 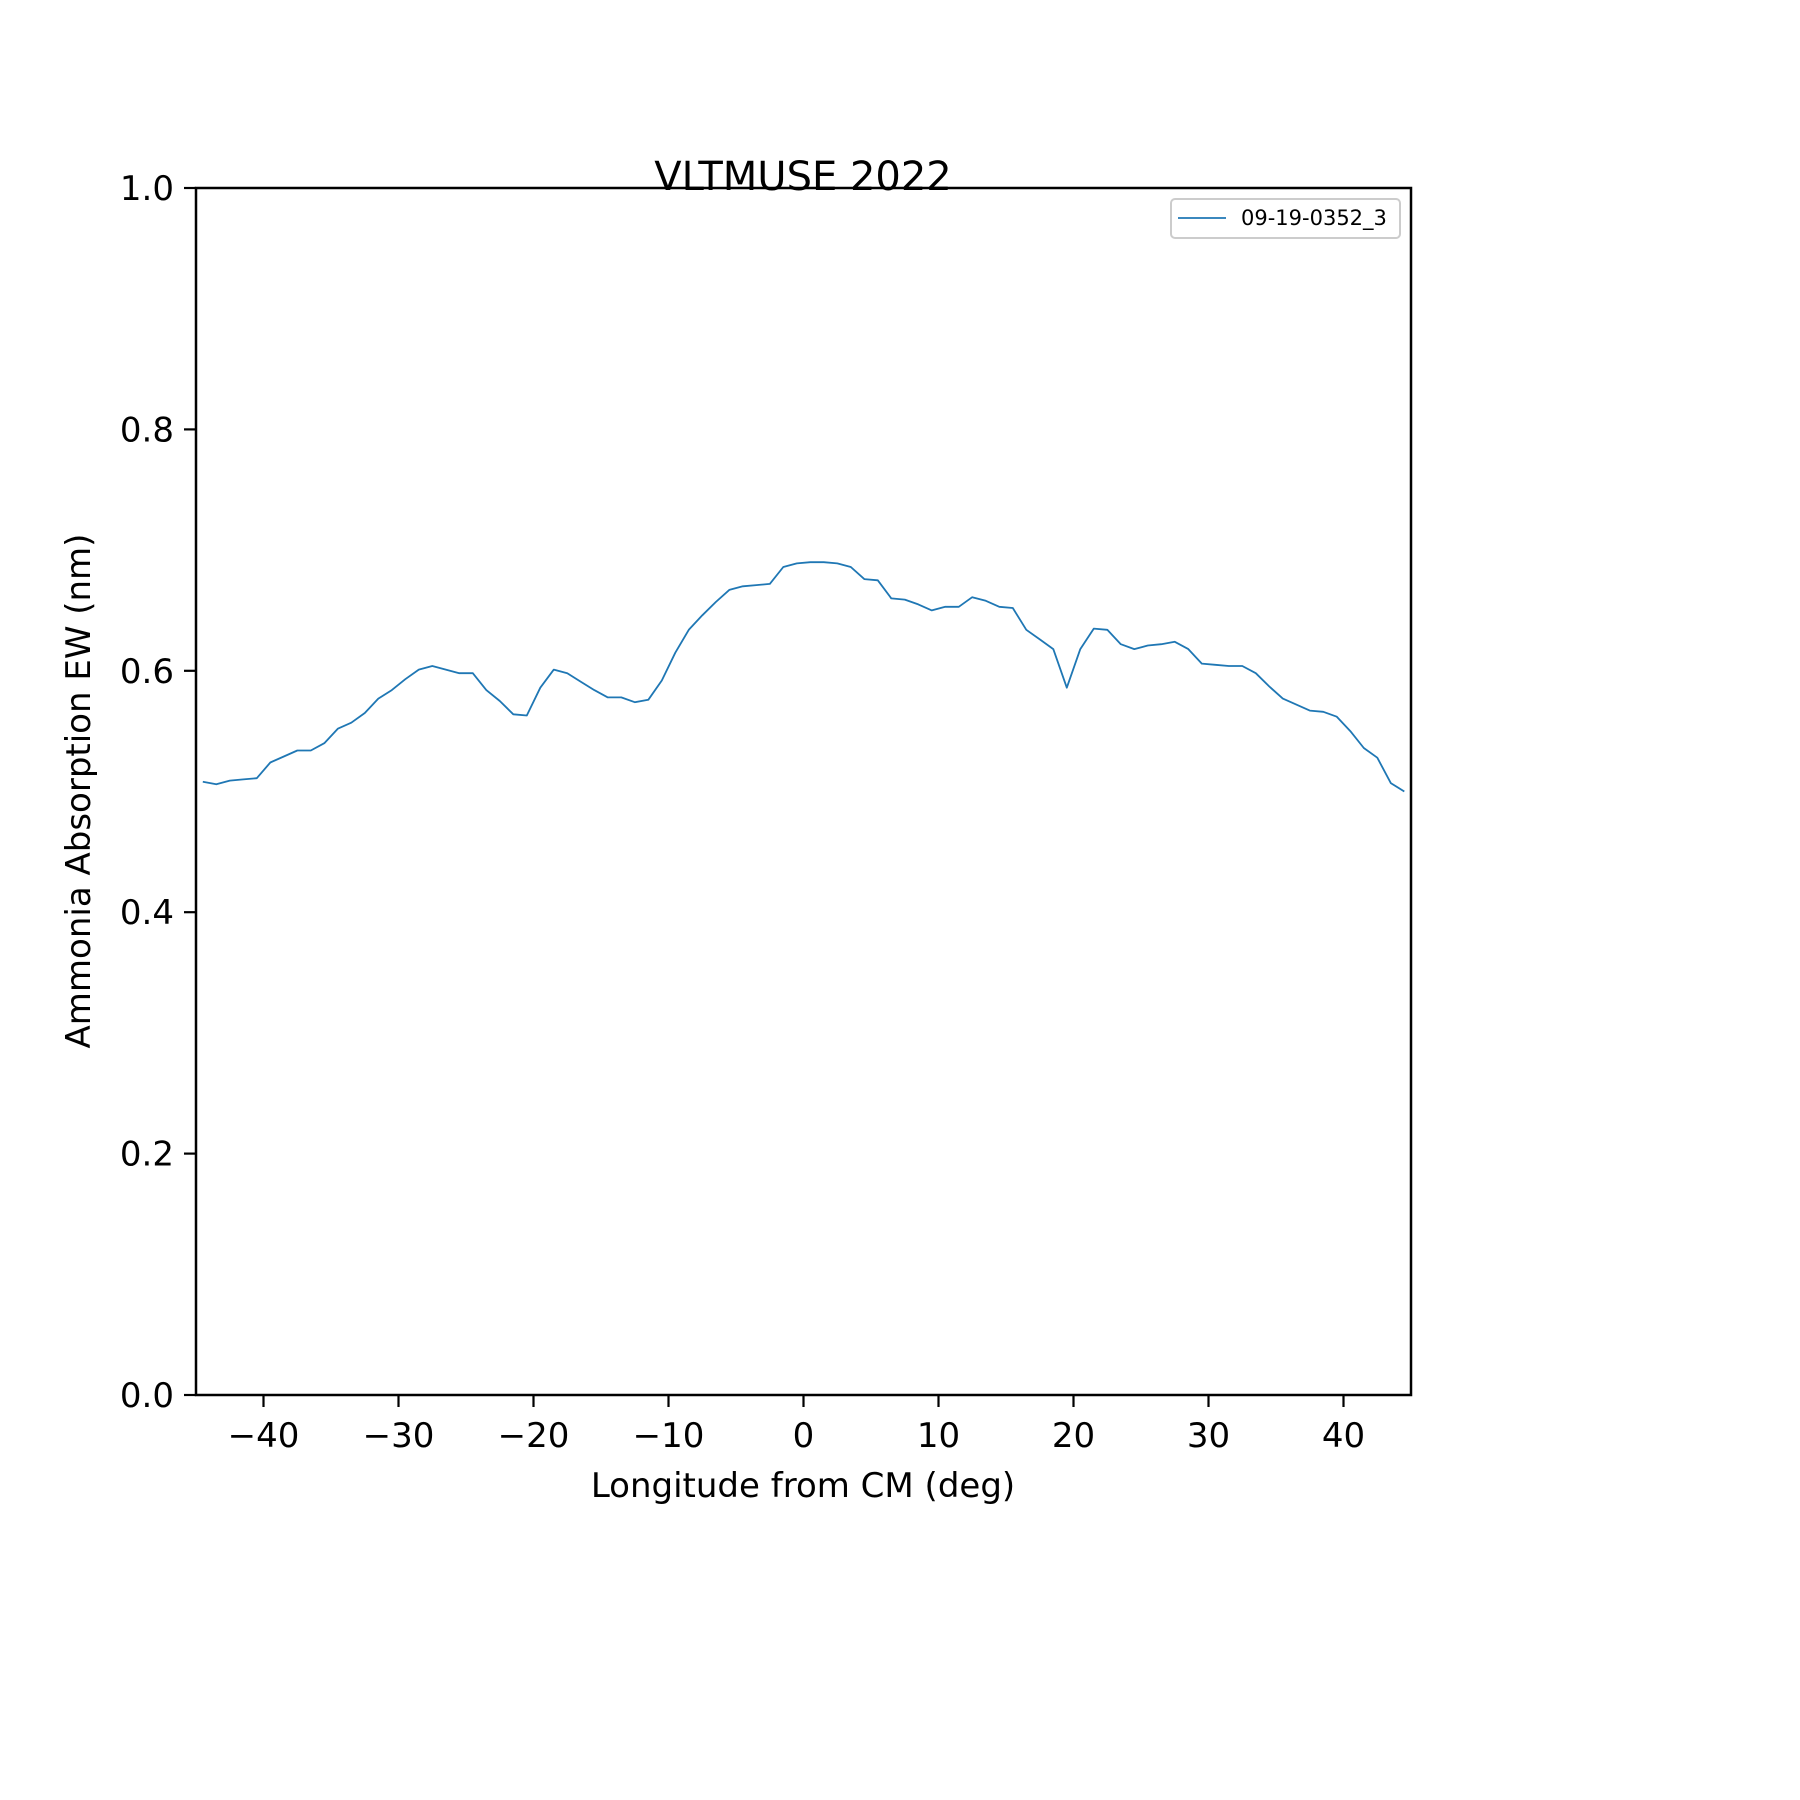 What do you see at coordinates (147, 672) in the screenshot?
I see `y-tick-label: 0.6` at bounding box center [147, 672].